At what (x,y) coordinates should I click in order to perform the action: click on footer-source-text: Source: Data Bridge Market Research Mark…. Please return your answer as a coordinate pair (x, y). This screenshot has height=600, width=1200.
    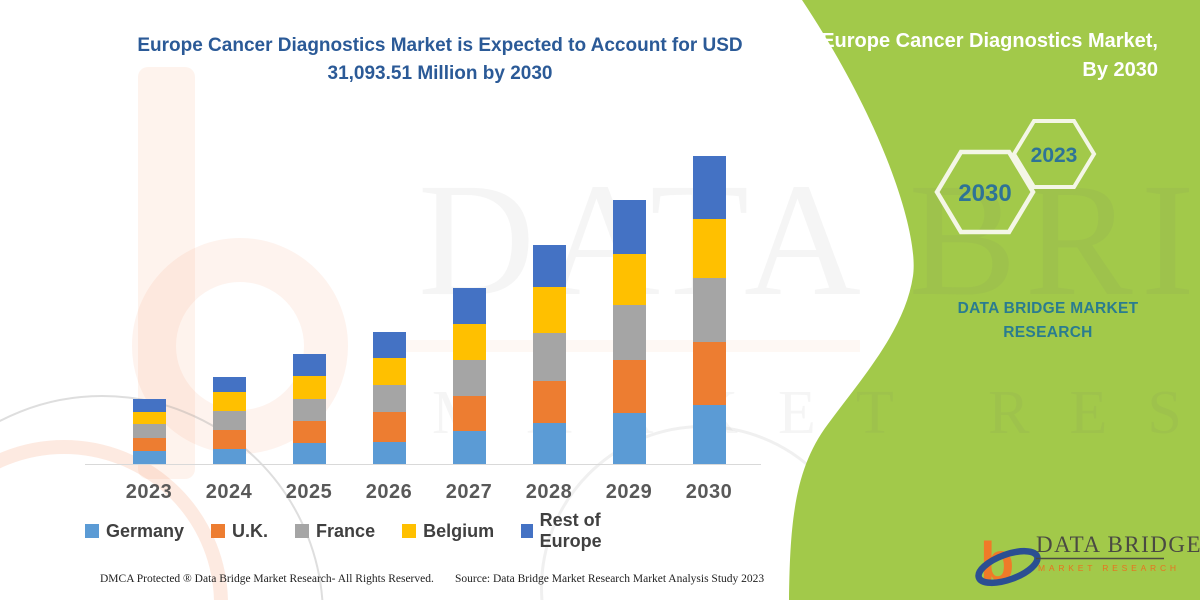
    Looking at the image, I should click on (610, 579).